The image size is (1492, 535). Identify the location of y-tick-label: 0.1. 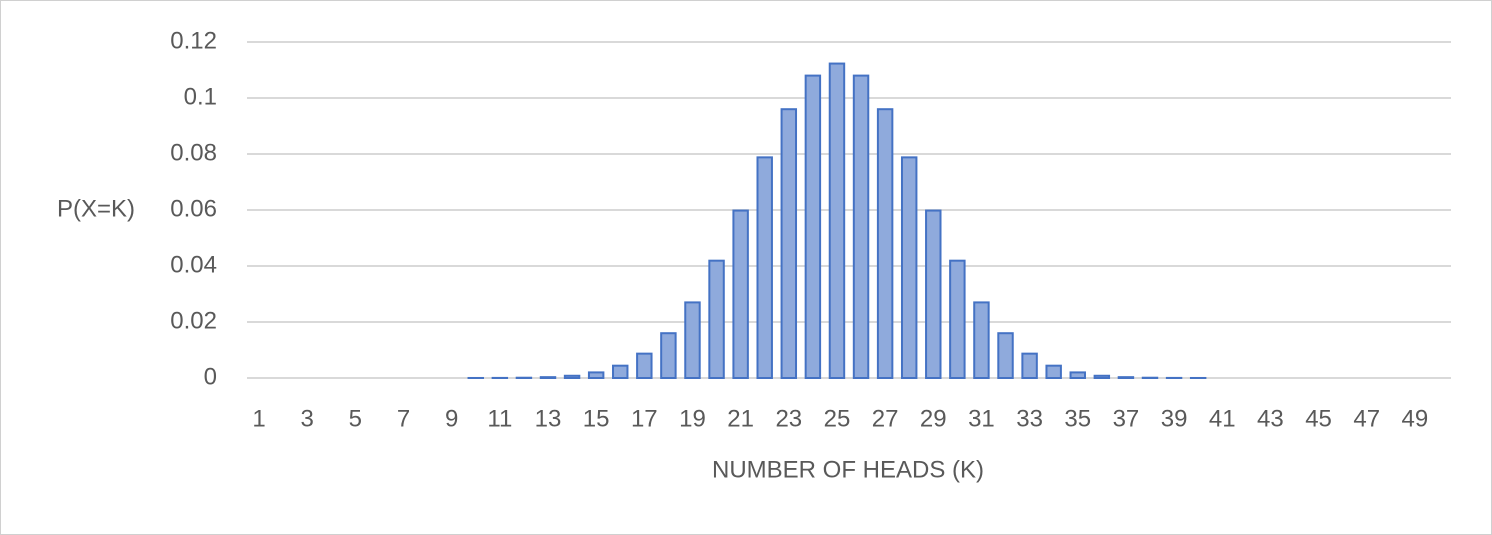
(200, 96).